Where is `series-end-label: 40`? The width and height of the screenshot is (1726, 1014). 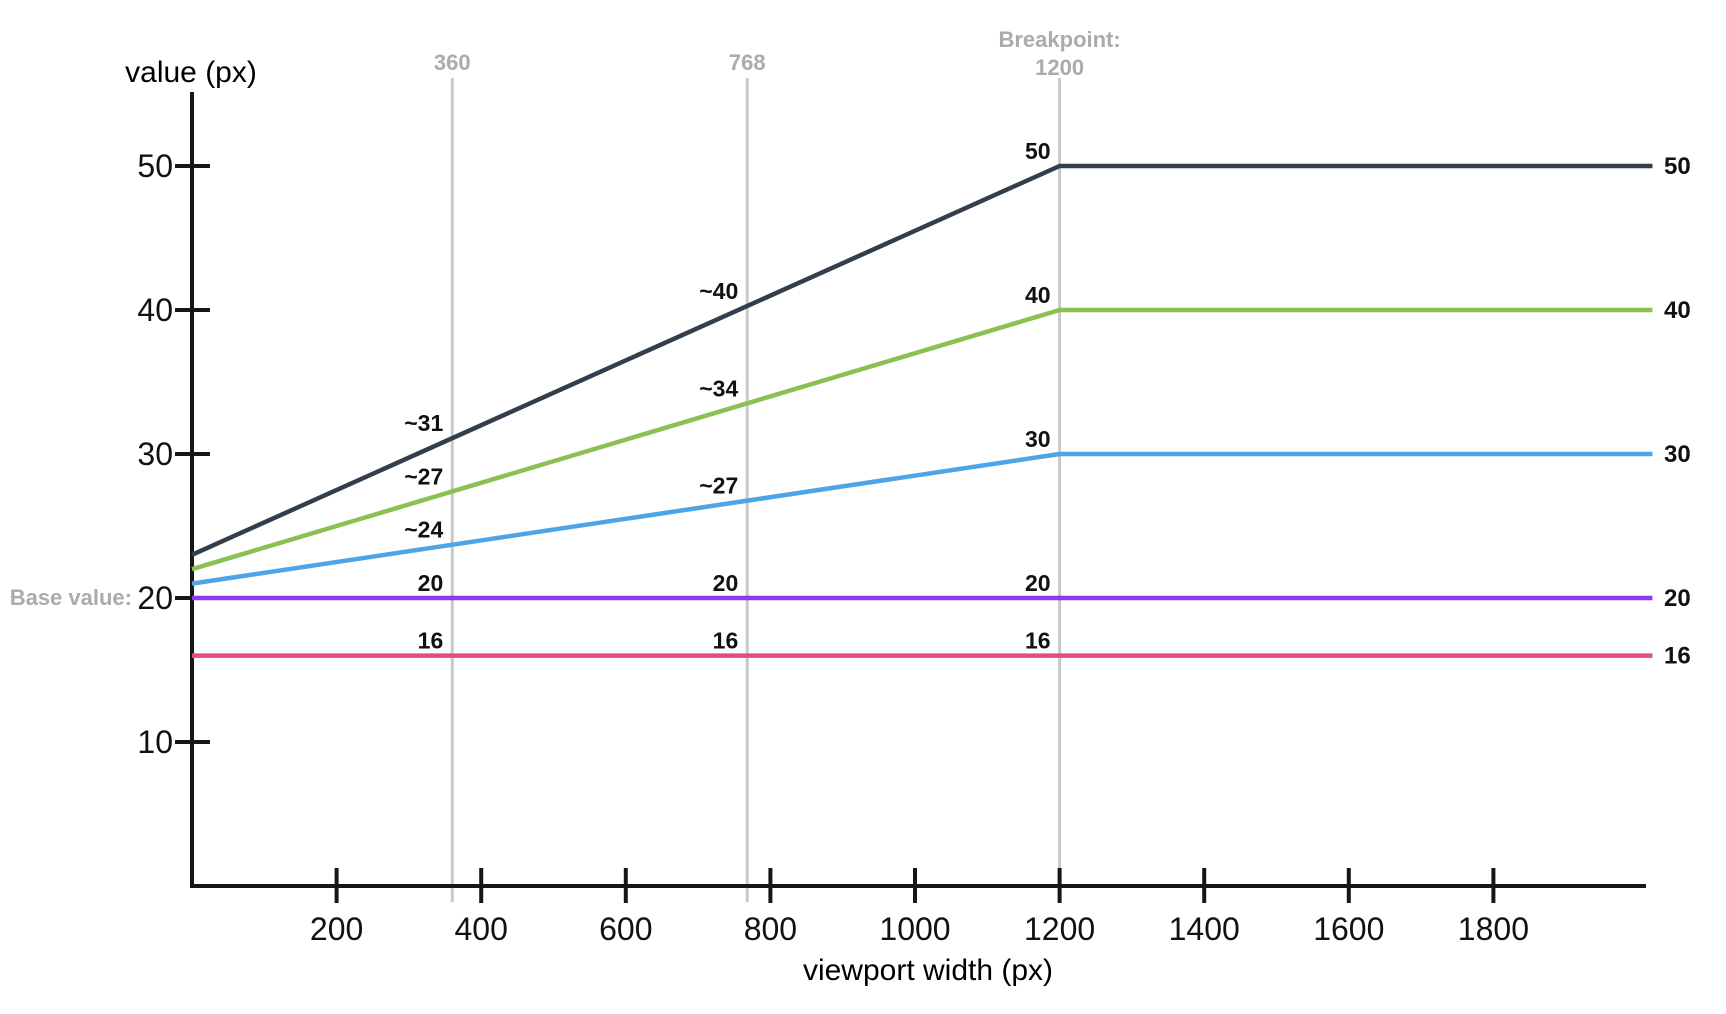 series-end-label: 40 is located at coordinates (1677, 310).